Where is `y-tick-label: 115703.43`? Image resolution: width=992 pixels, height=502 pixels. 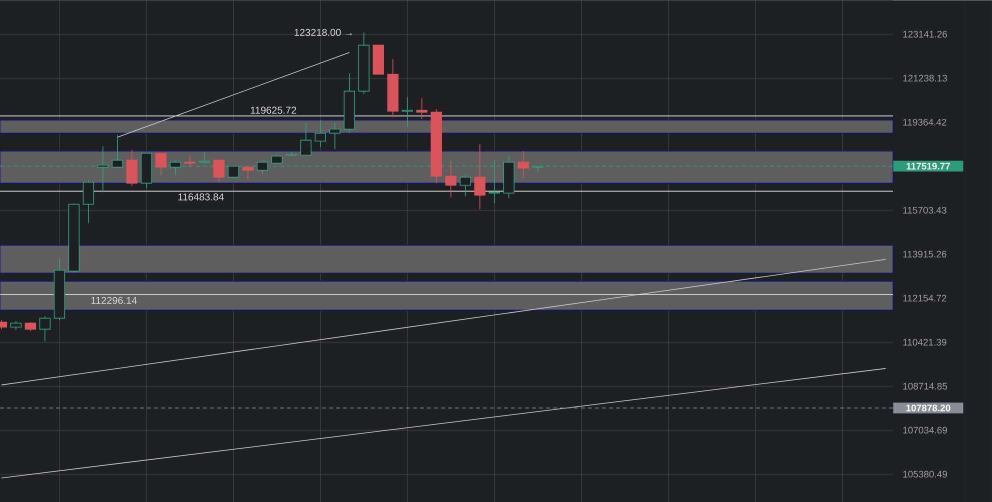
y-tick-label: 115703.43 is located at coordinates (924, 210).